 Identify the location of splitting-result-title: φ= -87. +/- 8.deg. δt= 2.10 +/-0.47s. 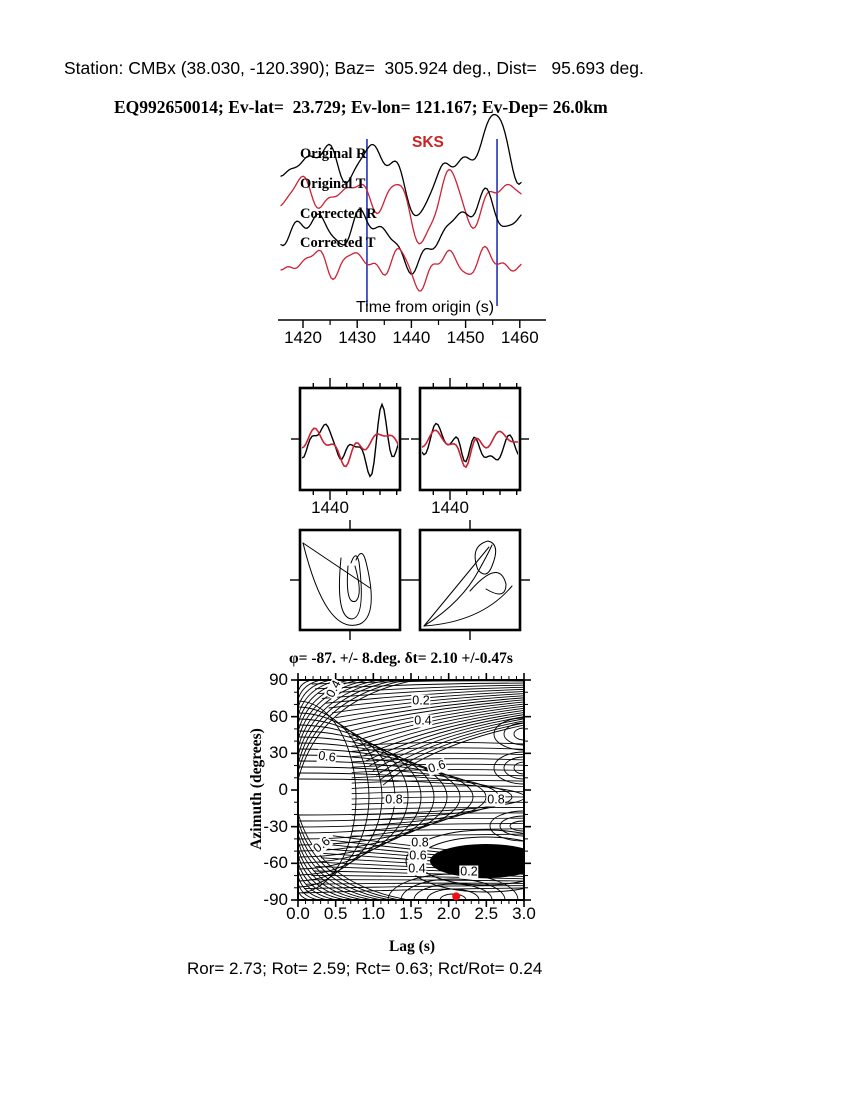
(401, 658).